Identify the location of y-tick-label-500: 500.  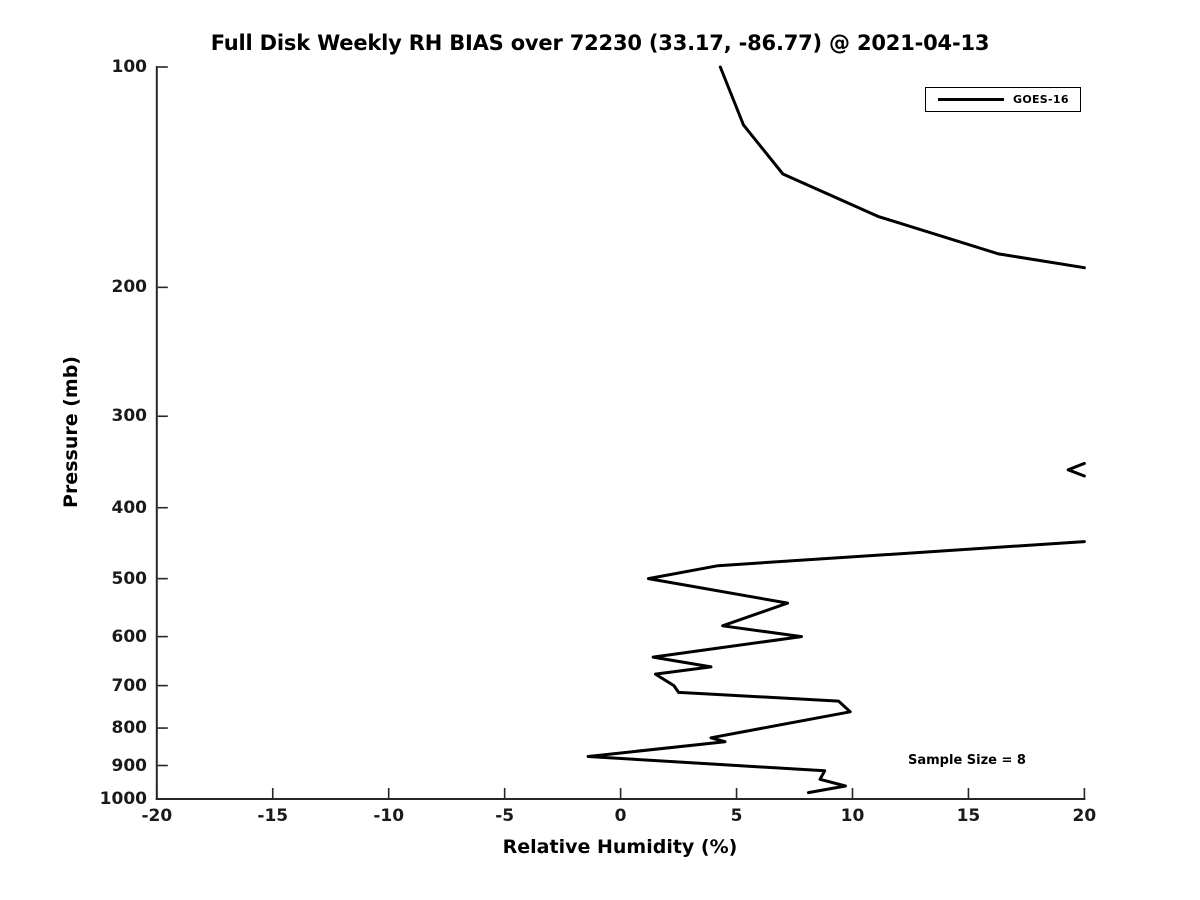
(129, 578).